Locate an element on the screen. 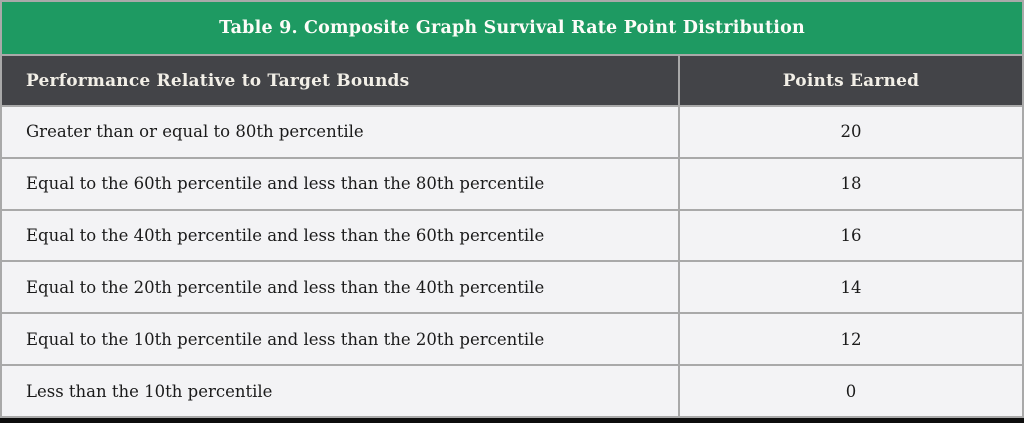 This screenshot has height=423, width=1024. bottom-edge-bar is located at coordinates (512, 420).